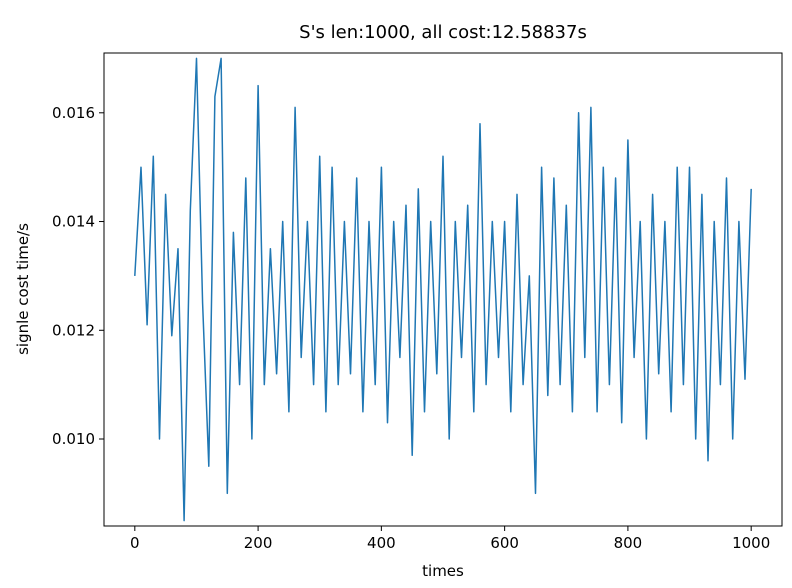 The height and width of the screenshot is (588, 792). What do you see at coordinates (443, 571) in the screenshot?
I see `x-axis-title: times` at bounding box center [443, 571].